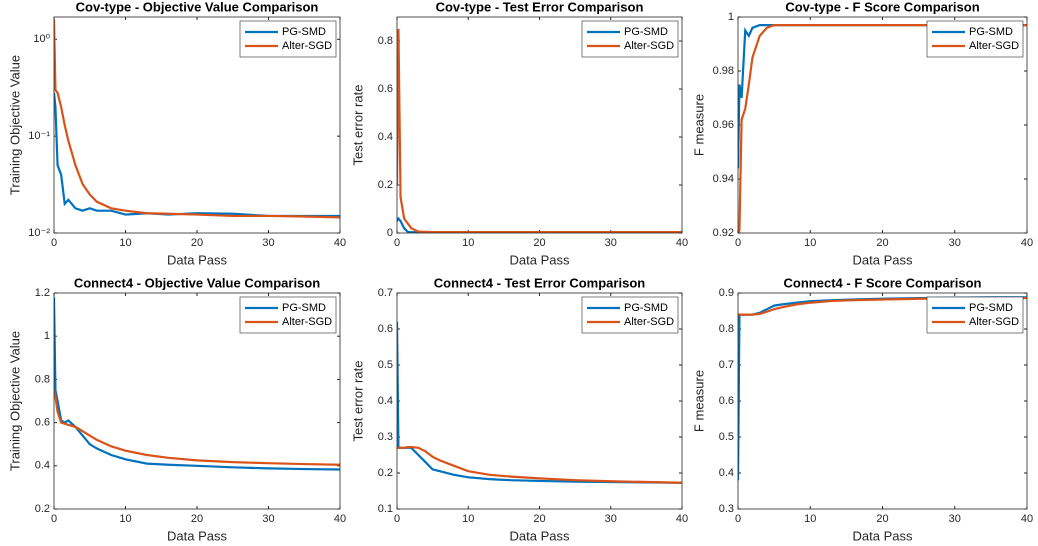 The height and width of the screenshot is (546, 1038). What do you see at coordinates (385, 509) in the screenshot?
I see `y-tick-label: 0.1` at bounding box center [385, 509].